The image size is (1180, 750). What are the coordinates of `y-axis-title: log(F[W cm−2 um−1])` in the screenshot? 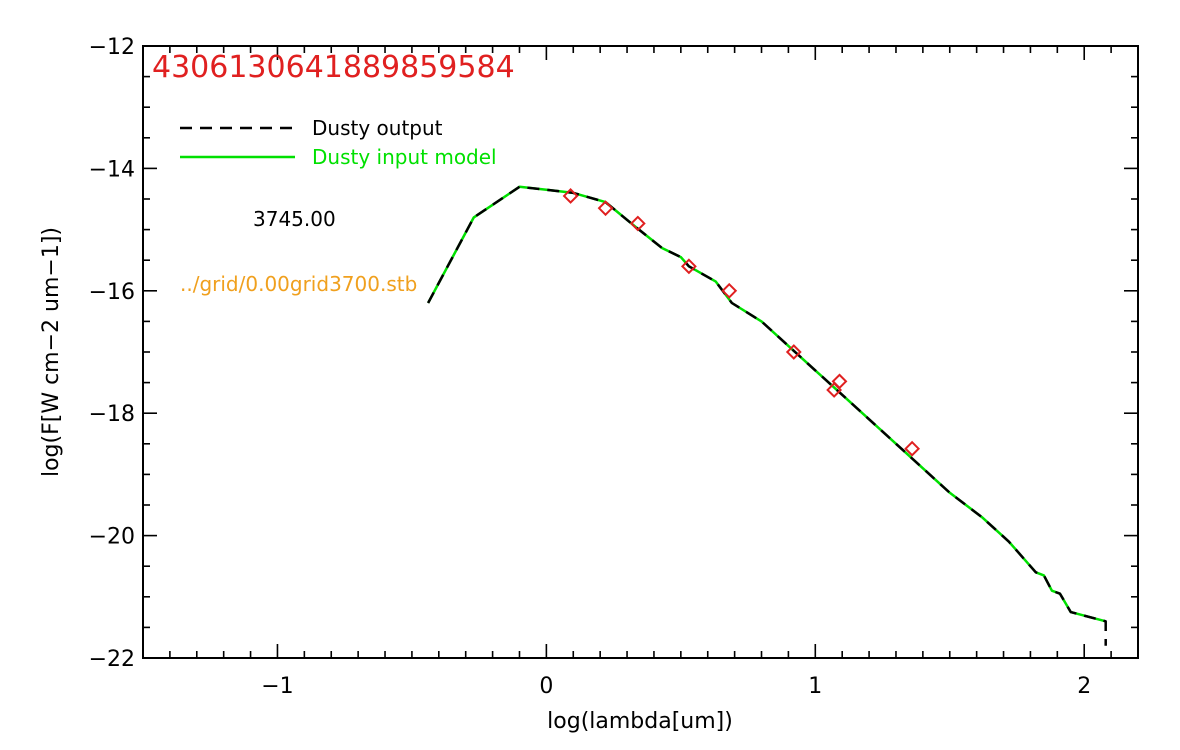 It's located at (51, 352).